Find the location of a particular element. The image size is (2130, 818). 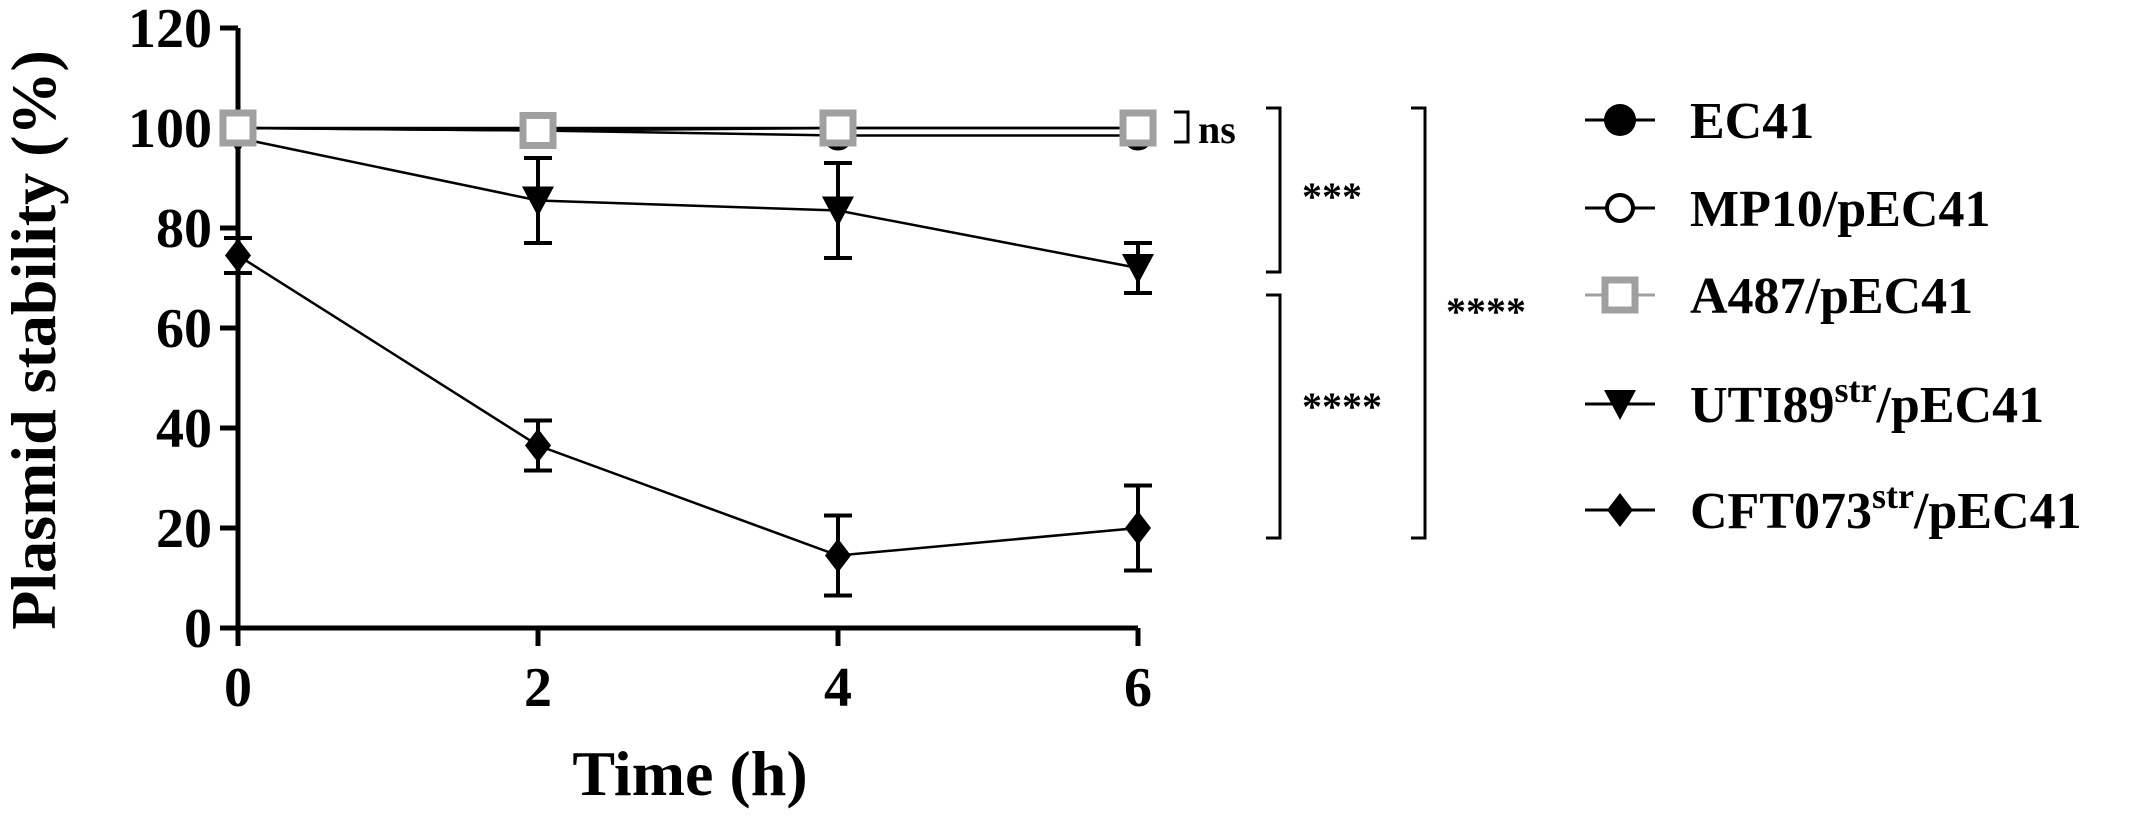

legend-label: EC41 is located at coordinates (1752, 121).